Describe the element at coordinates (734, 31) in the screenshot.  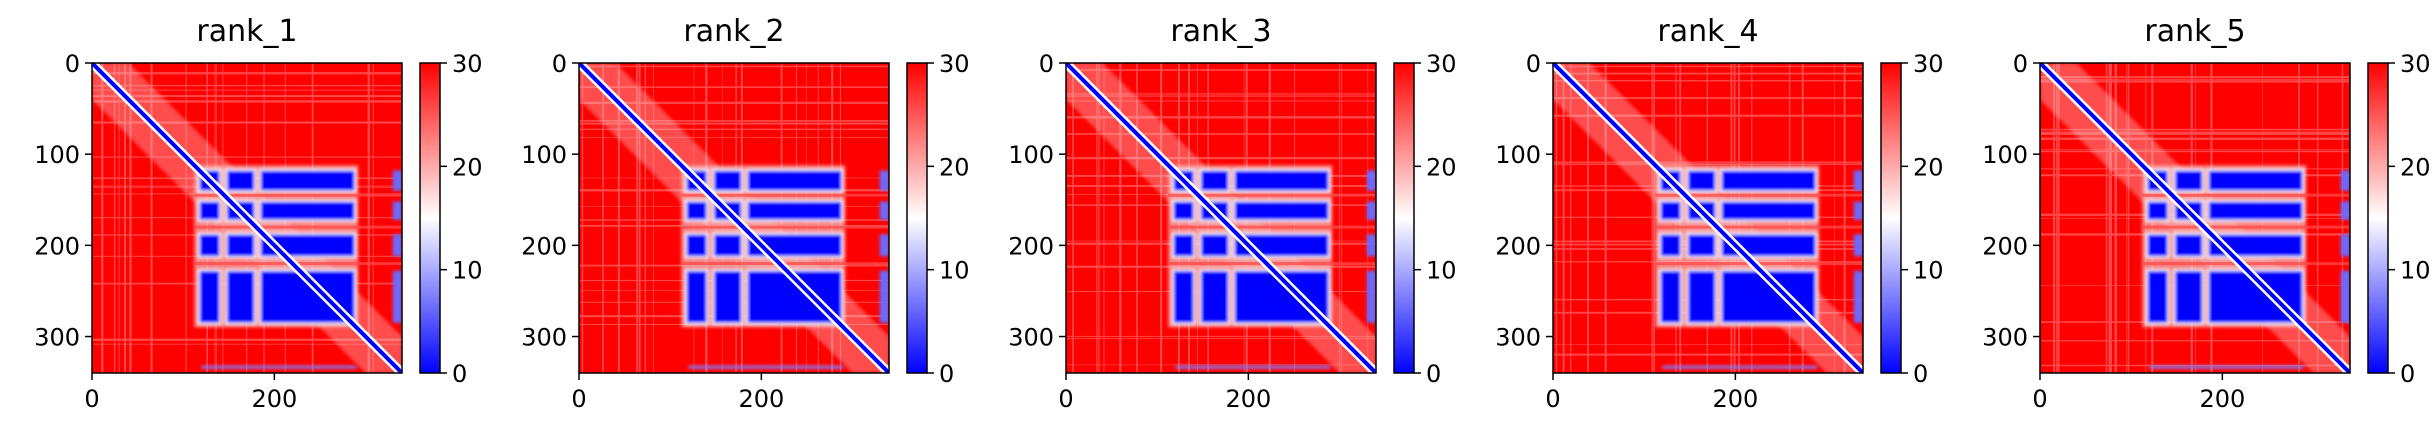
I see `panel-title: rank_2` at that location.